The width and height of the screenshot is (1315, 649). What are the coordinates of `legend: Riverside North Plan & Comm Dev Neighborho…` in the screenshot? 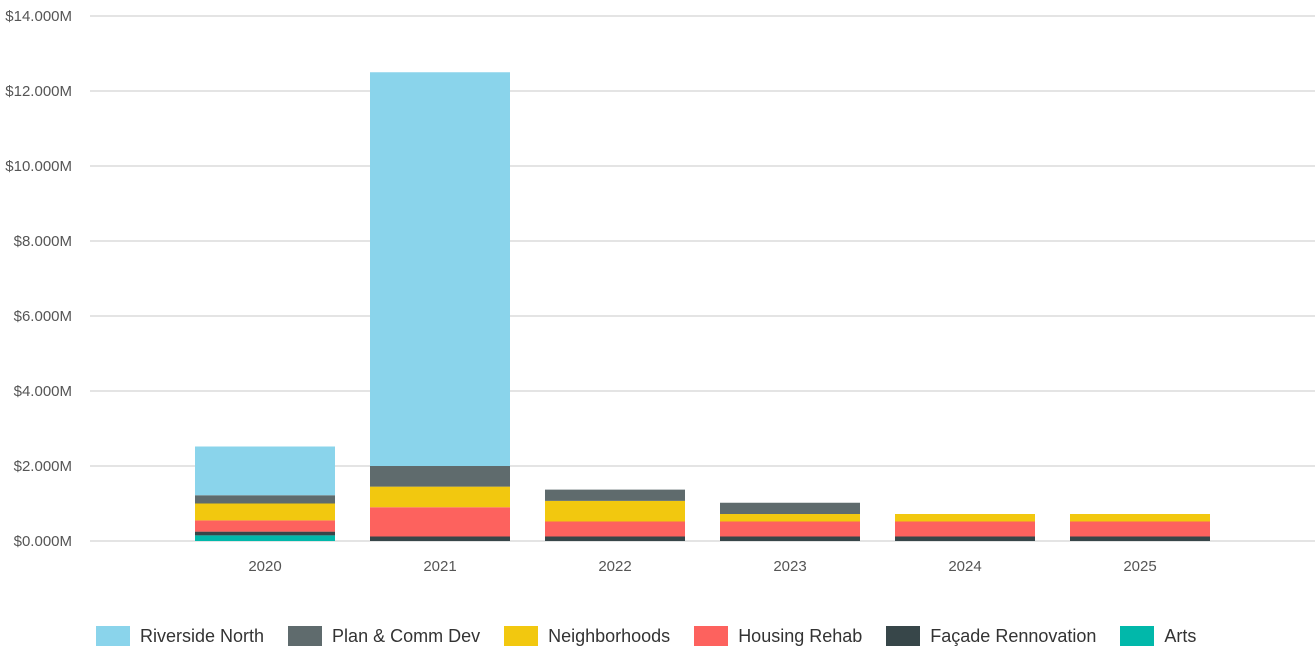 It's located at (646, 636).